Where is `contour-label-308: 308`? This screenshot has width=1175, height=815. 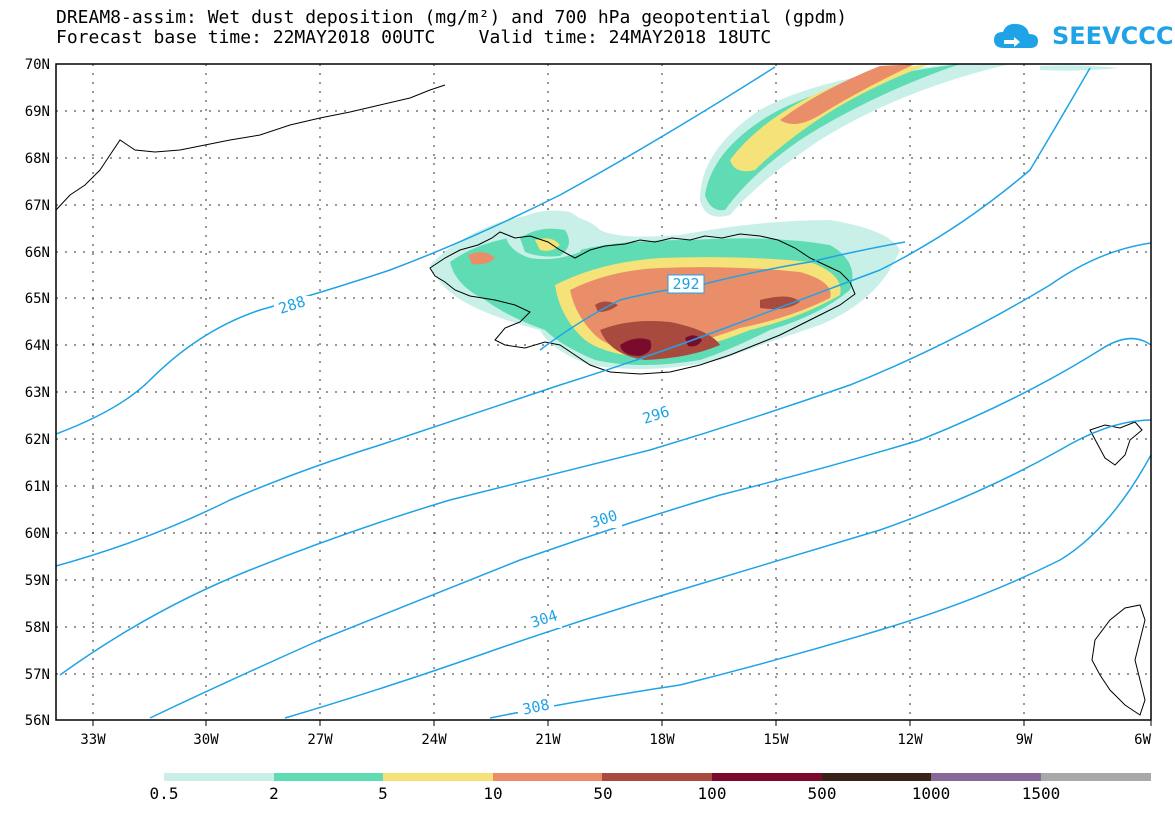
contour-label-308: 308 is located at coordinates (536, 706).